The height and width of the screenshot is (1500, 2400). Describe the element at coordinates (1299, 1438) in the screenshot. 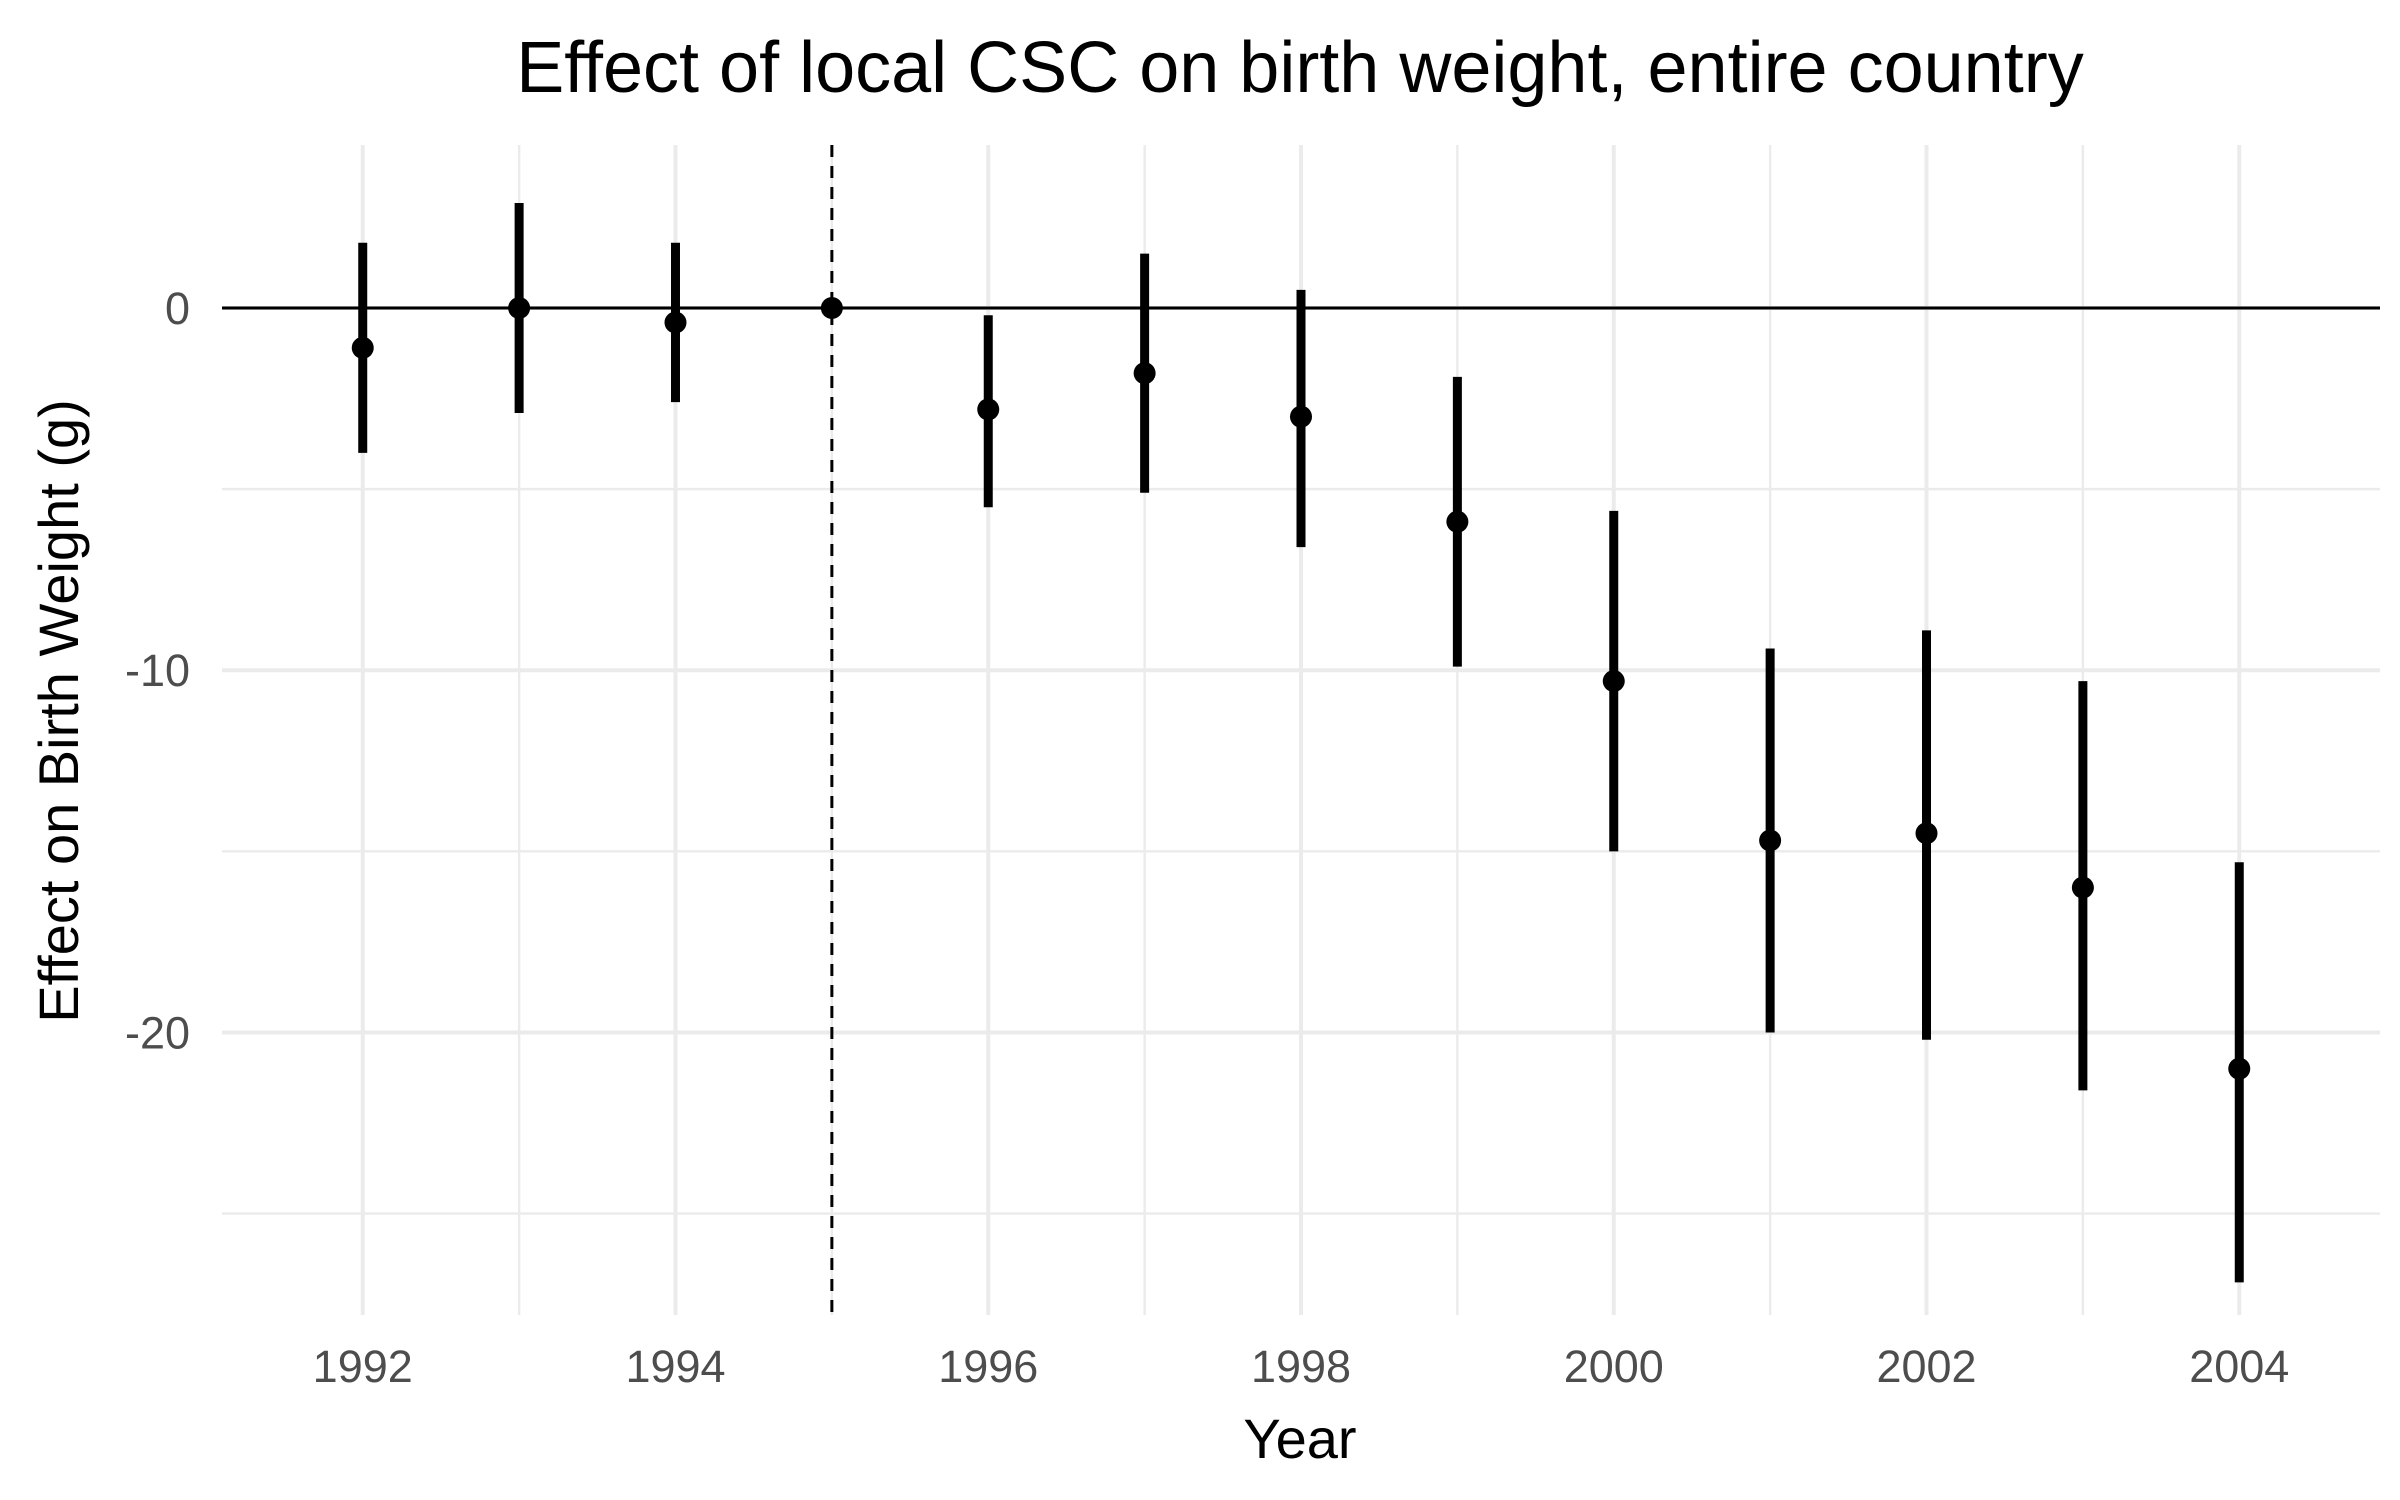

I see `x-axis-title: Year` at that location.